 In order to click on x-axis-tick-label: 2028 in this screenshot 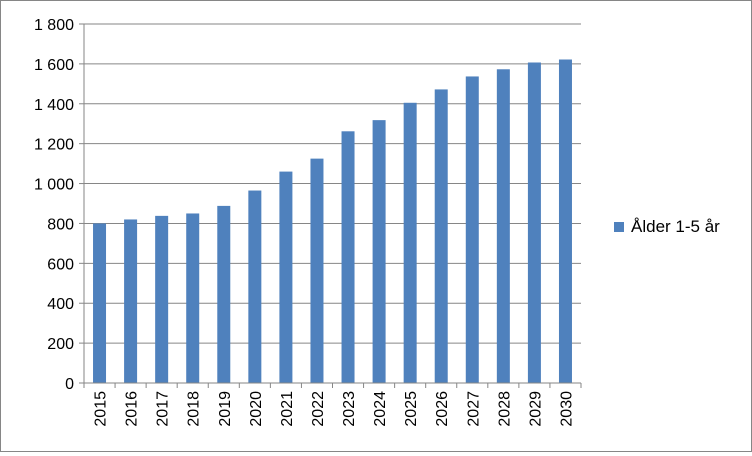, I will do `click(504, 409)`.